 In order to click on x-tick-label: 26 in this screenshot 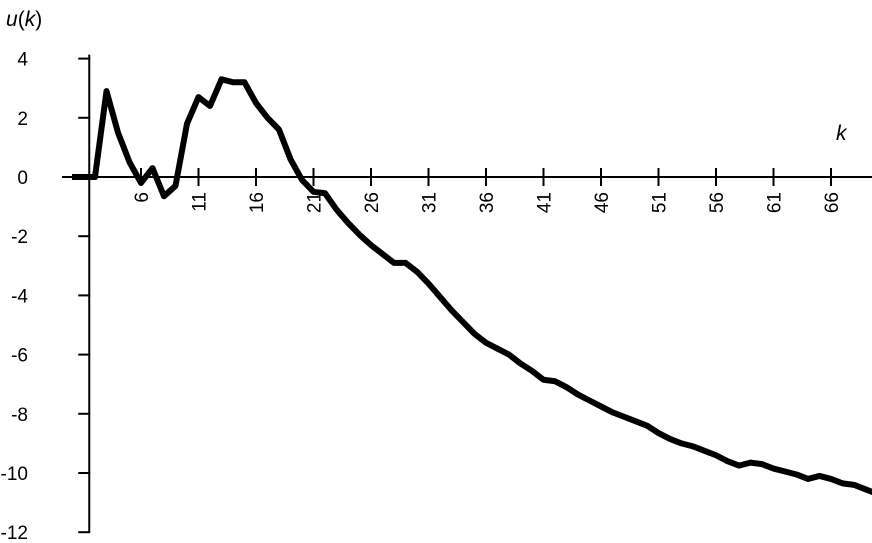, I will do `click(372, 202)`.